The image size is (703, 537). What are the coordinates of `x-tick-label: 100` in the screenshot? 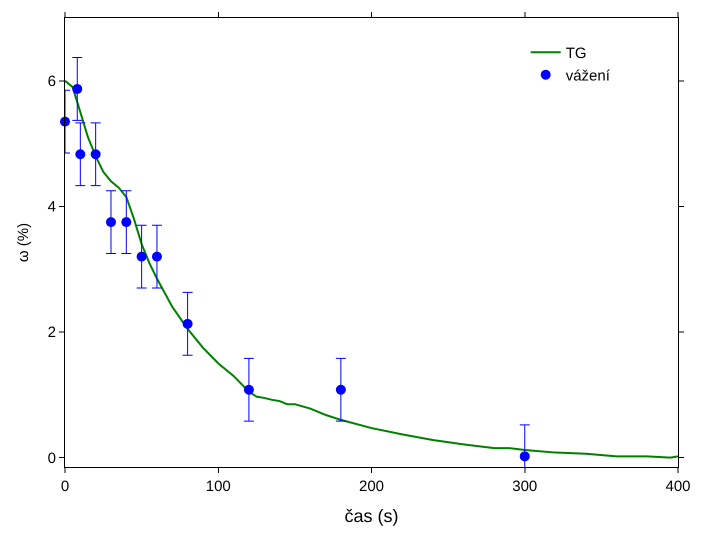 It's located at (218, 486).